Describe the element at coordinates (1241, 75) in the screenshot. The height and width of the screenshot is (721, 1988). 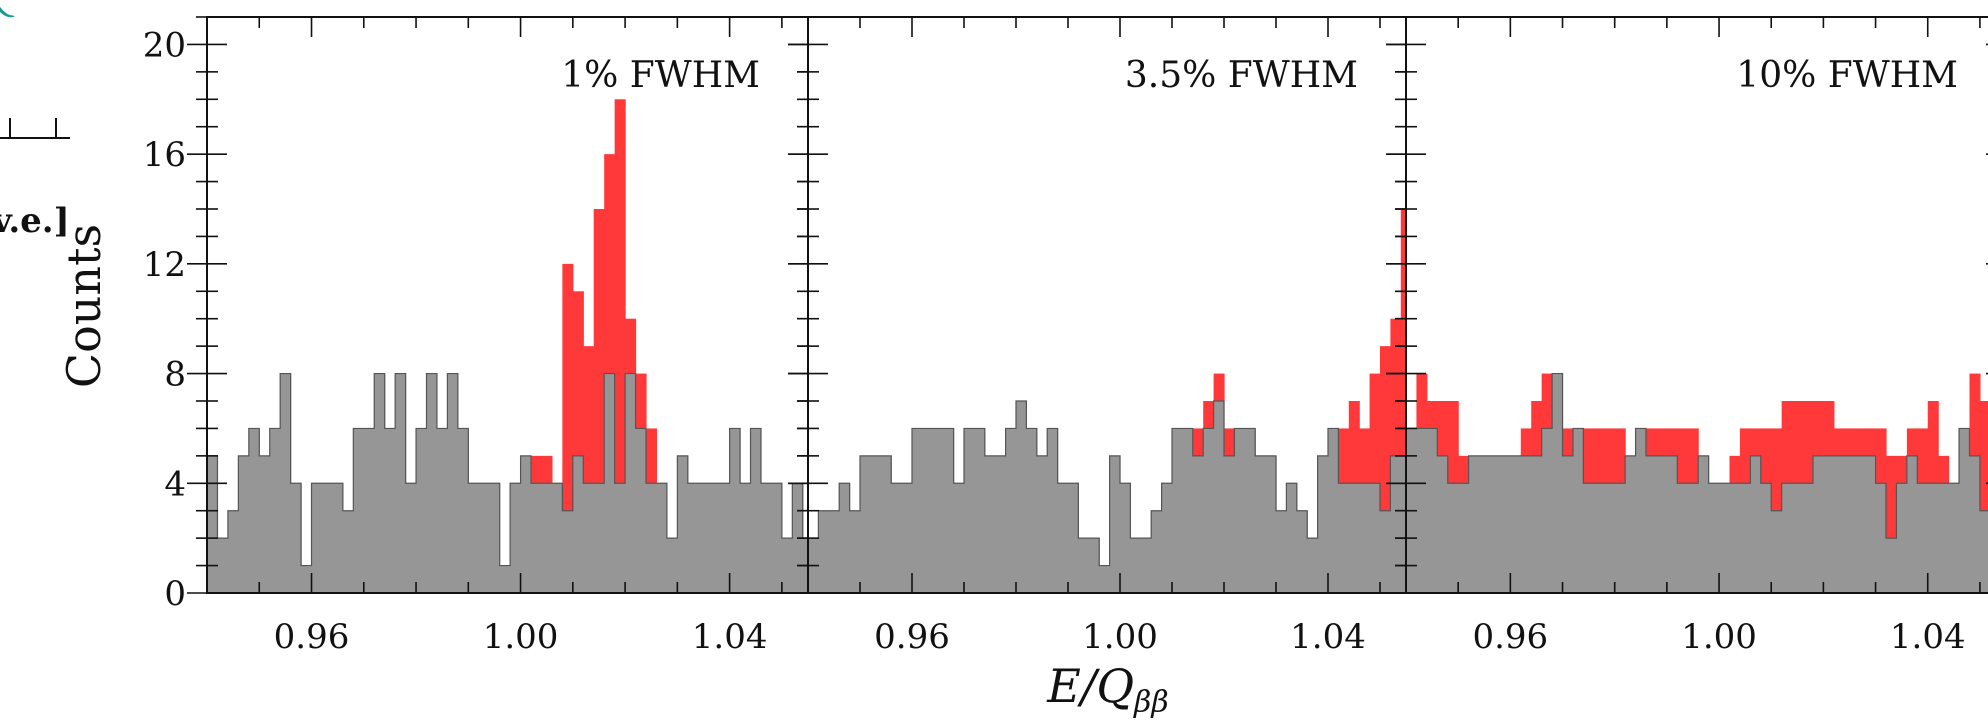
I see `panel-label: 3.5% FWHM` at that location.